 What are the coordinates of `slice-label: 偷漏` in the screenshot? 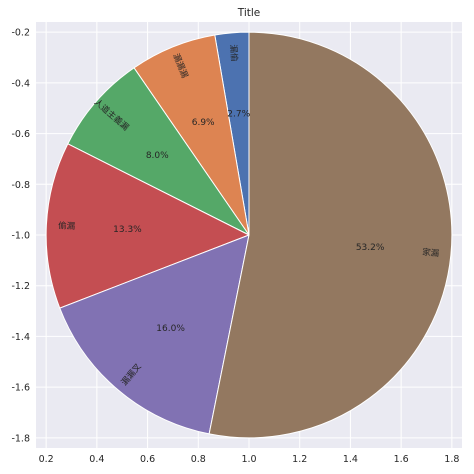 It's located at (67, 226).